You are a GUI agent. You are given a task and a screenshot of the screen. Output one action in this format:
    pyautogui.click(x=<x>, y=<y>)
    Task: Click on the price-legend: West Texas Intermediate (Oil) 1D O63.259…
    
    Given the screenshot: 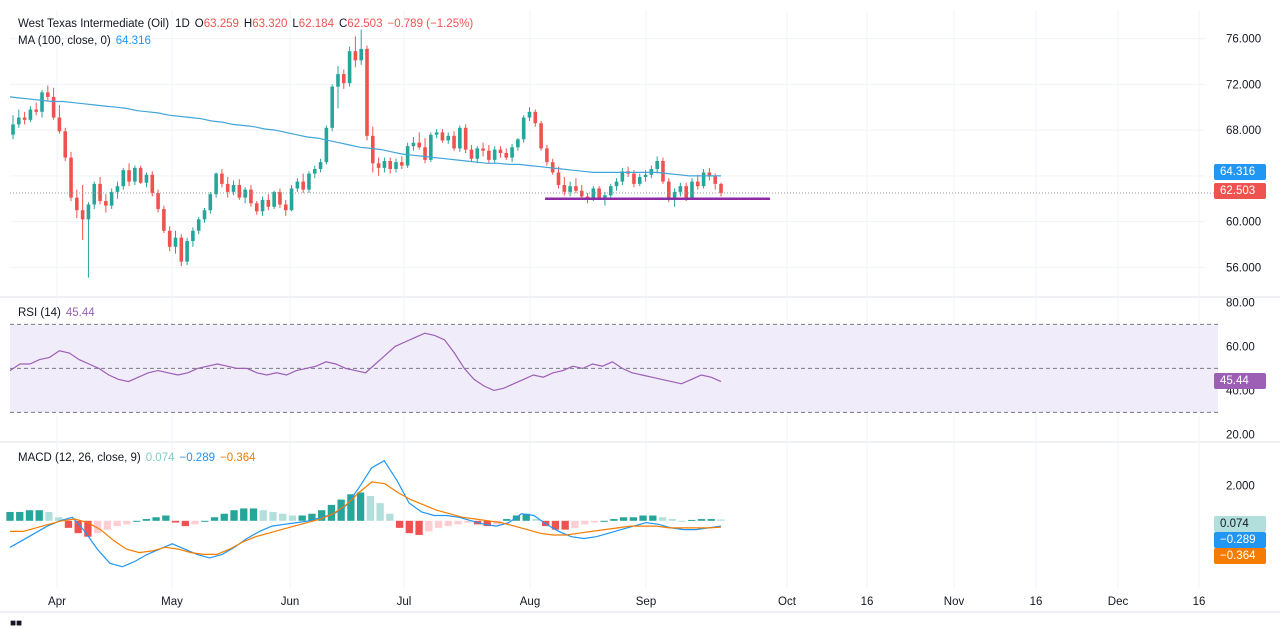 What is the action you would take?
    pyautogui.click(x=245, y=24)
    